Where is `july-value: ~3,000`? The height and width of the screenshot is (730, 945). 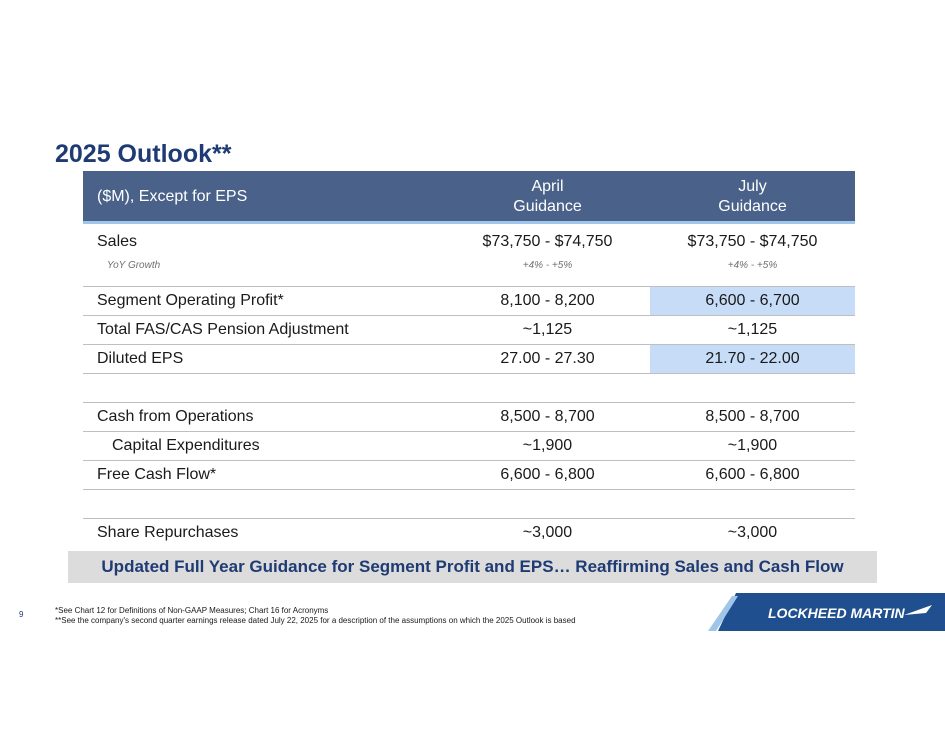 july-value: ~3,000 is located at coordinates (752, 532).